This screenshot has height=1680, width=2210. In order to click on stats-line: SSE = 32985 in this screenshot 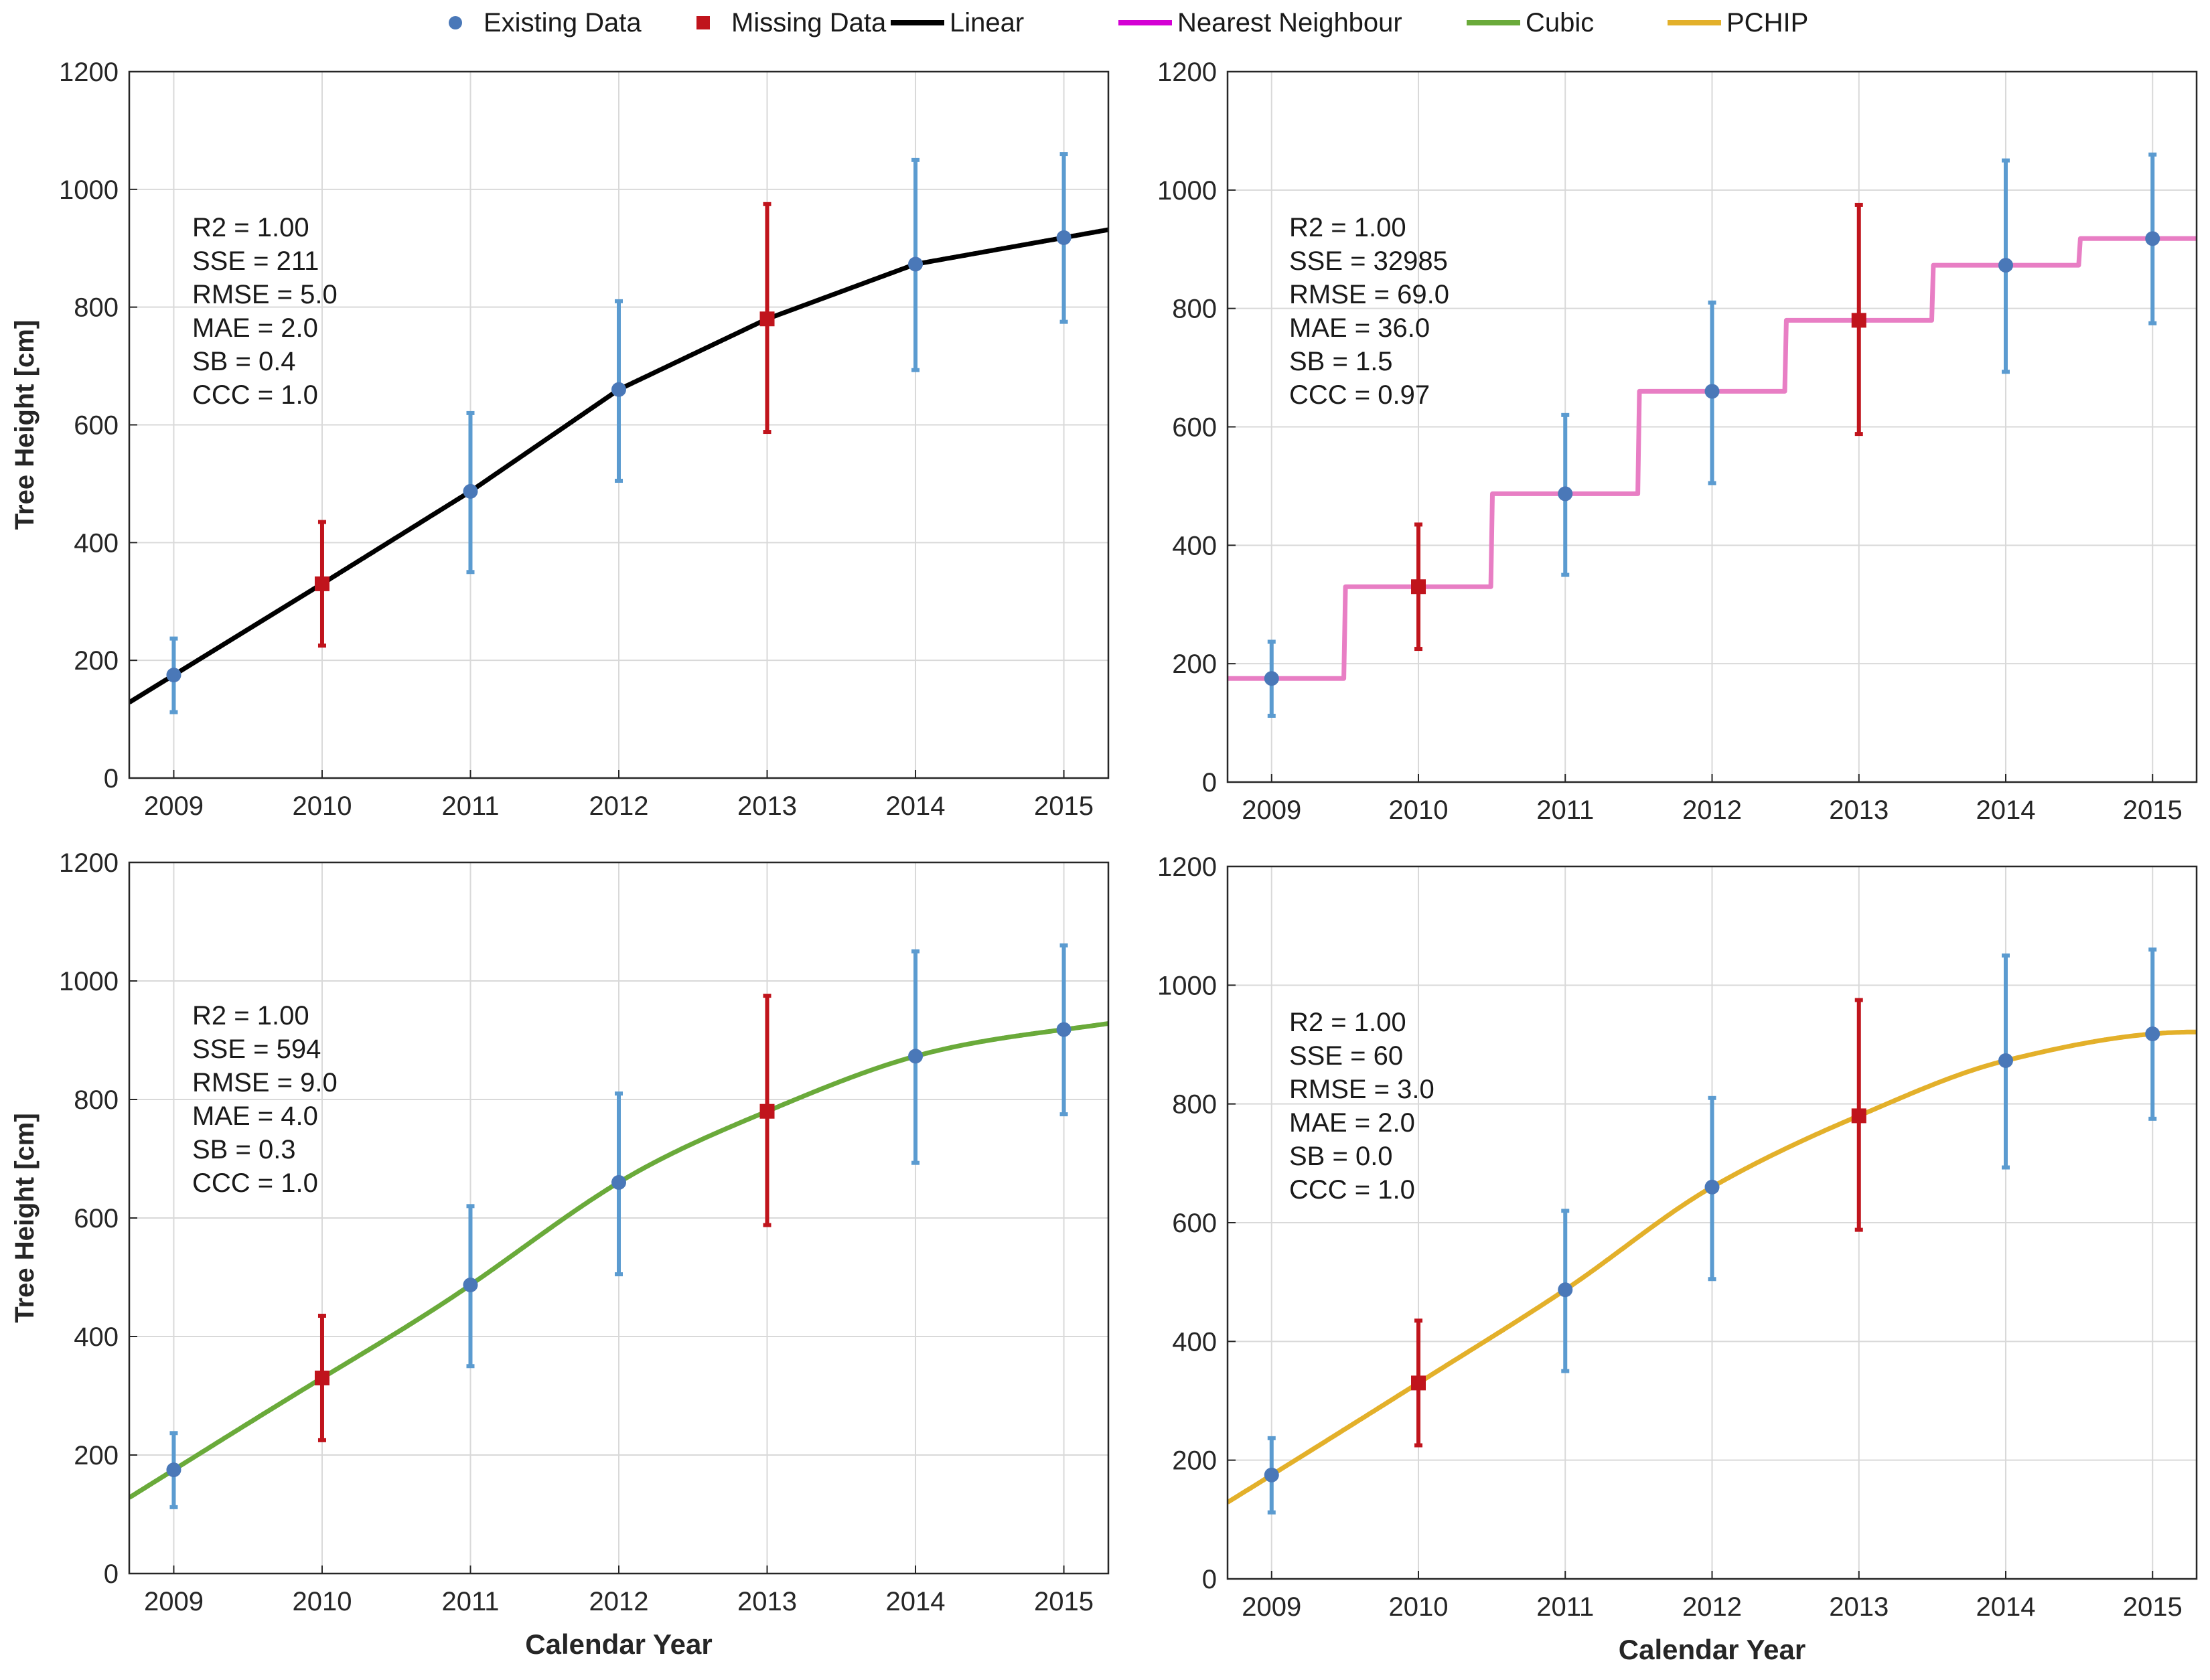, I will do `click(1368, 261)`.